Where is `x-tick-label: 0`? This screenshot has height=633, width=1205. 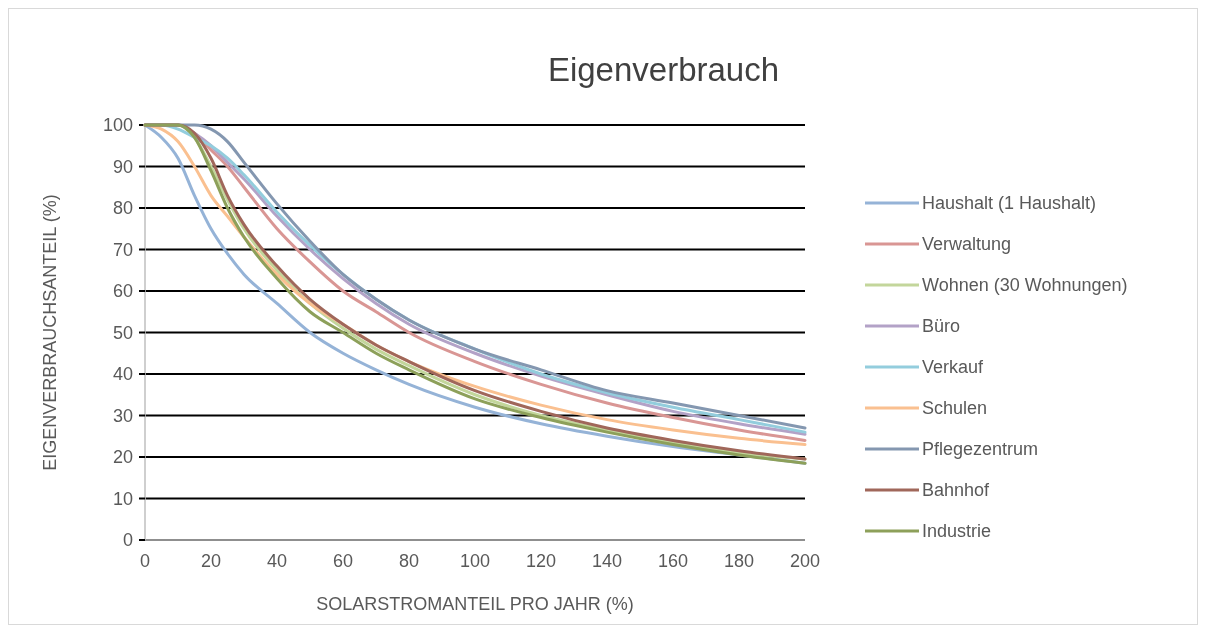 x-tick-label: 0 is located at coordinates (145, 561).